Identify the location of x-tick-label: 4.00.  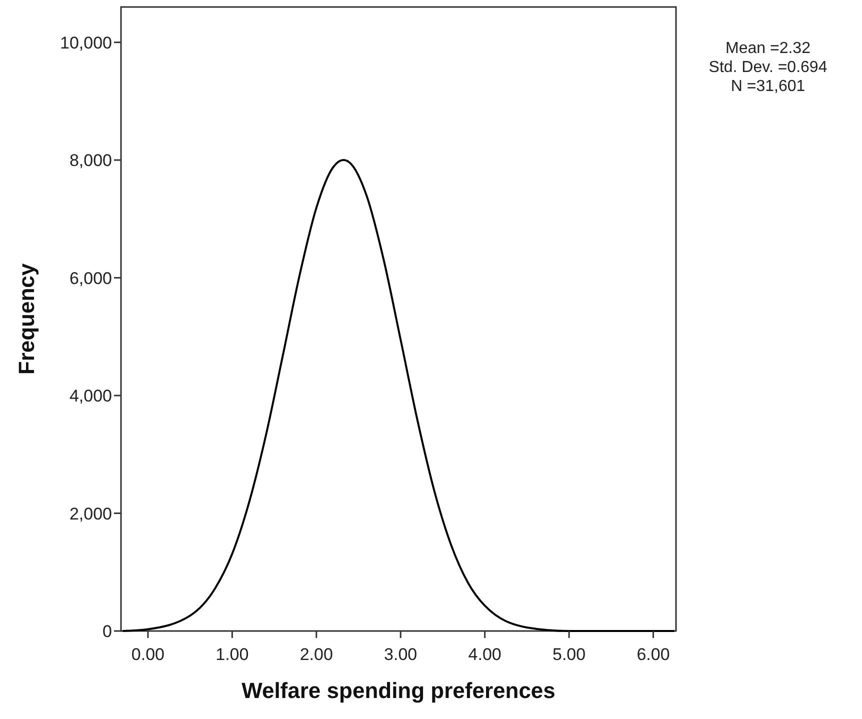
(485, 654).